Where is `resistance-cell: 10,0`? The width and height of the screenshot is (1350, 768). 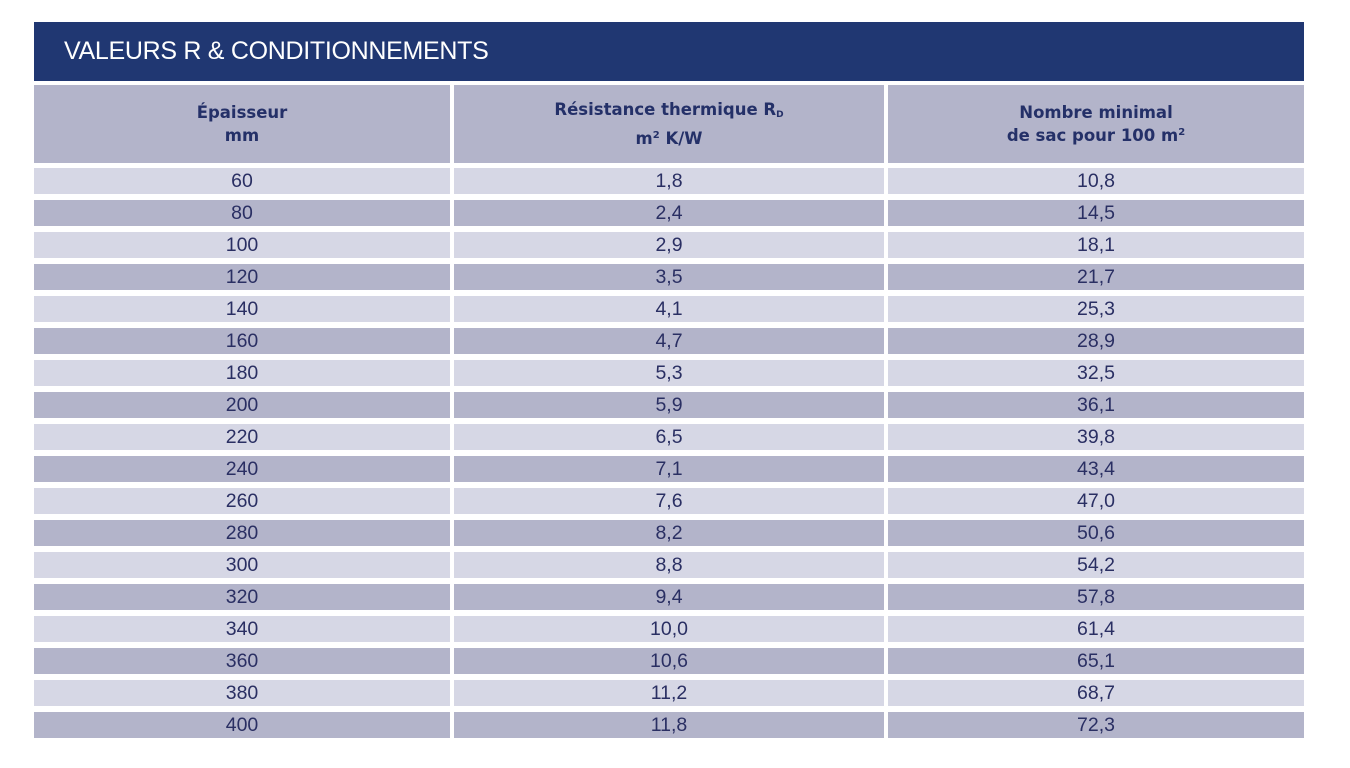 resistance-cell: 10,0 is located at coordinates (669, 629).